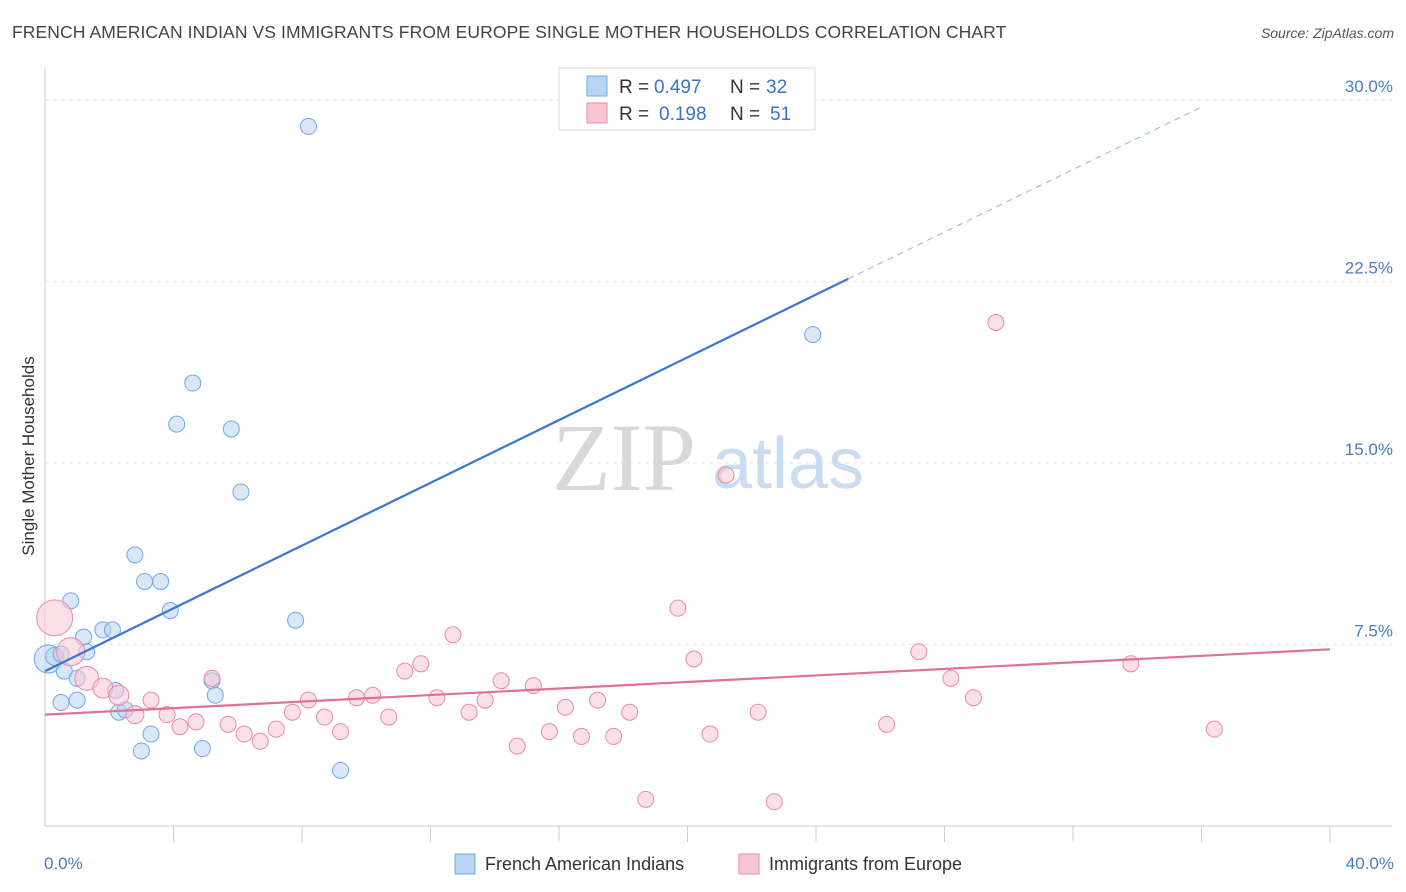 Image resolution: width=1406 pixels, height=892 pixels. Describe the element at coordinates (780, 114) in the screenshot. I see `legend-n-value-1: 51` at that location.